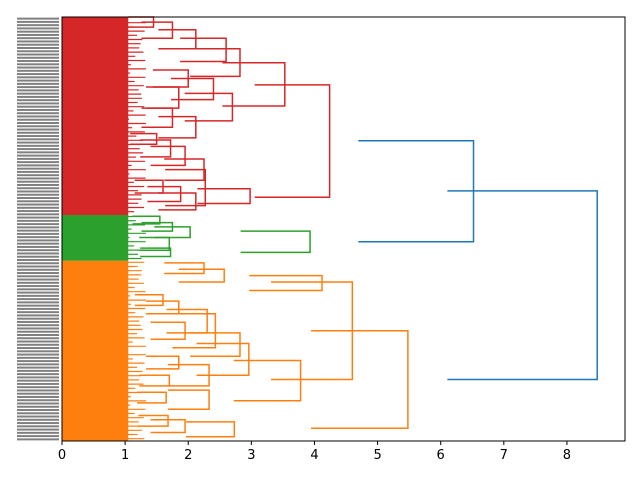 The height and width of the screenshot is (480, 640). Describe the element at coordinates (251, 455) in the screenshot. I see `x-tick-label: 3` at that location.